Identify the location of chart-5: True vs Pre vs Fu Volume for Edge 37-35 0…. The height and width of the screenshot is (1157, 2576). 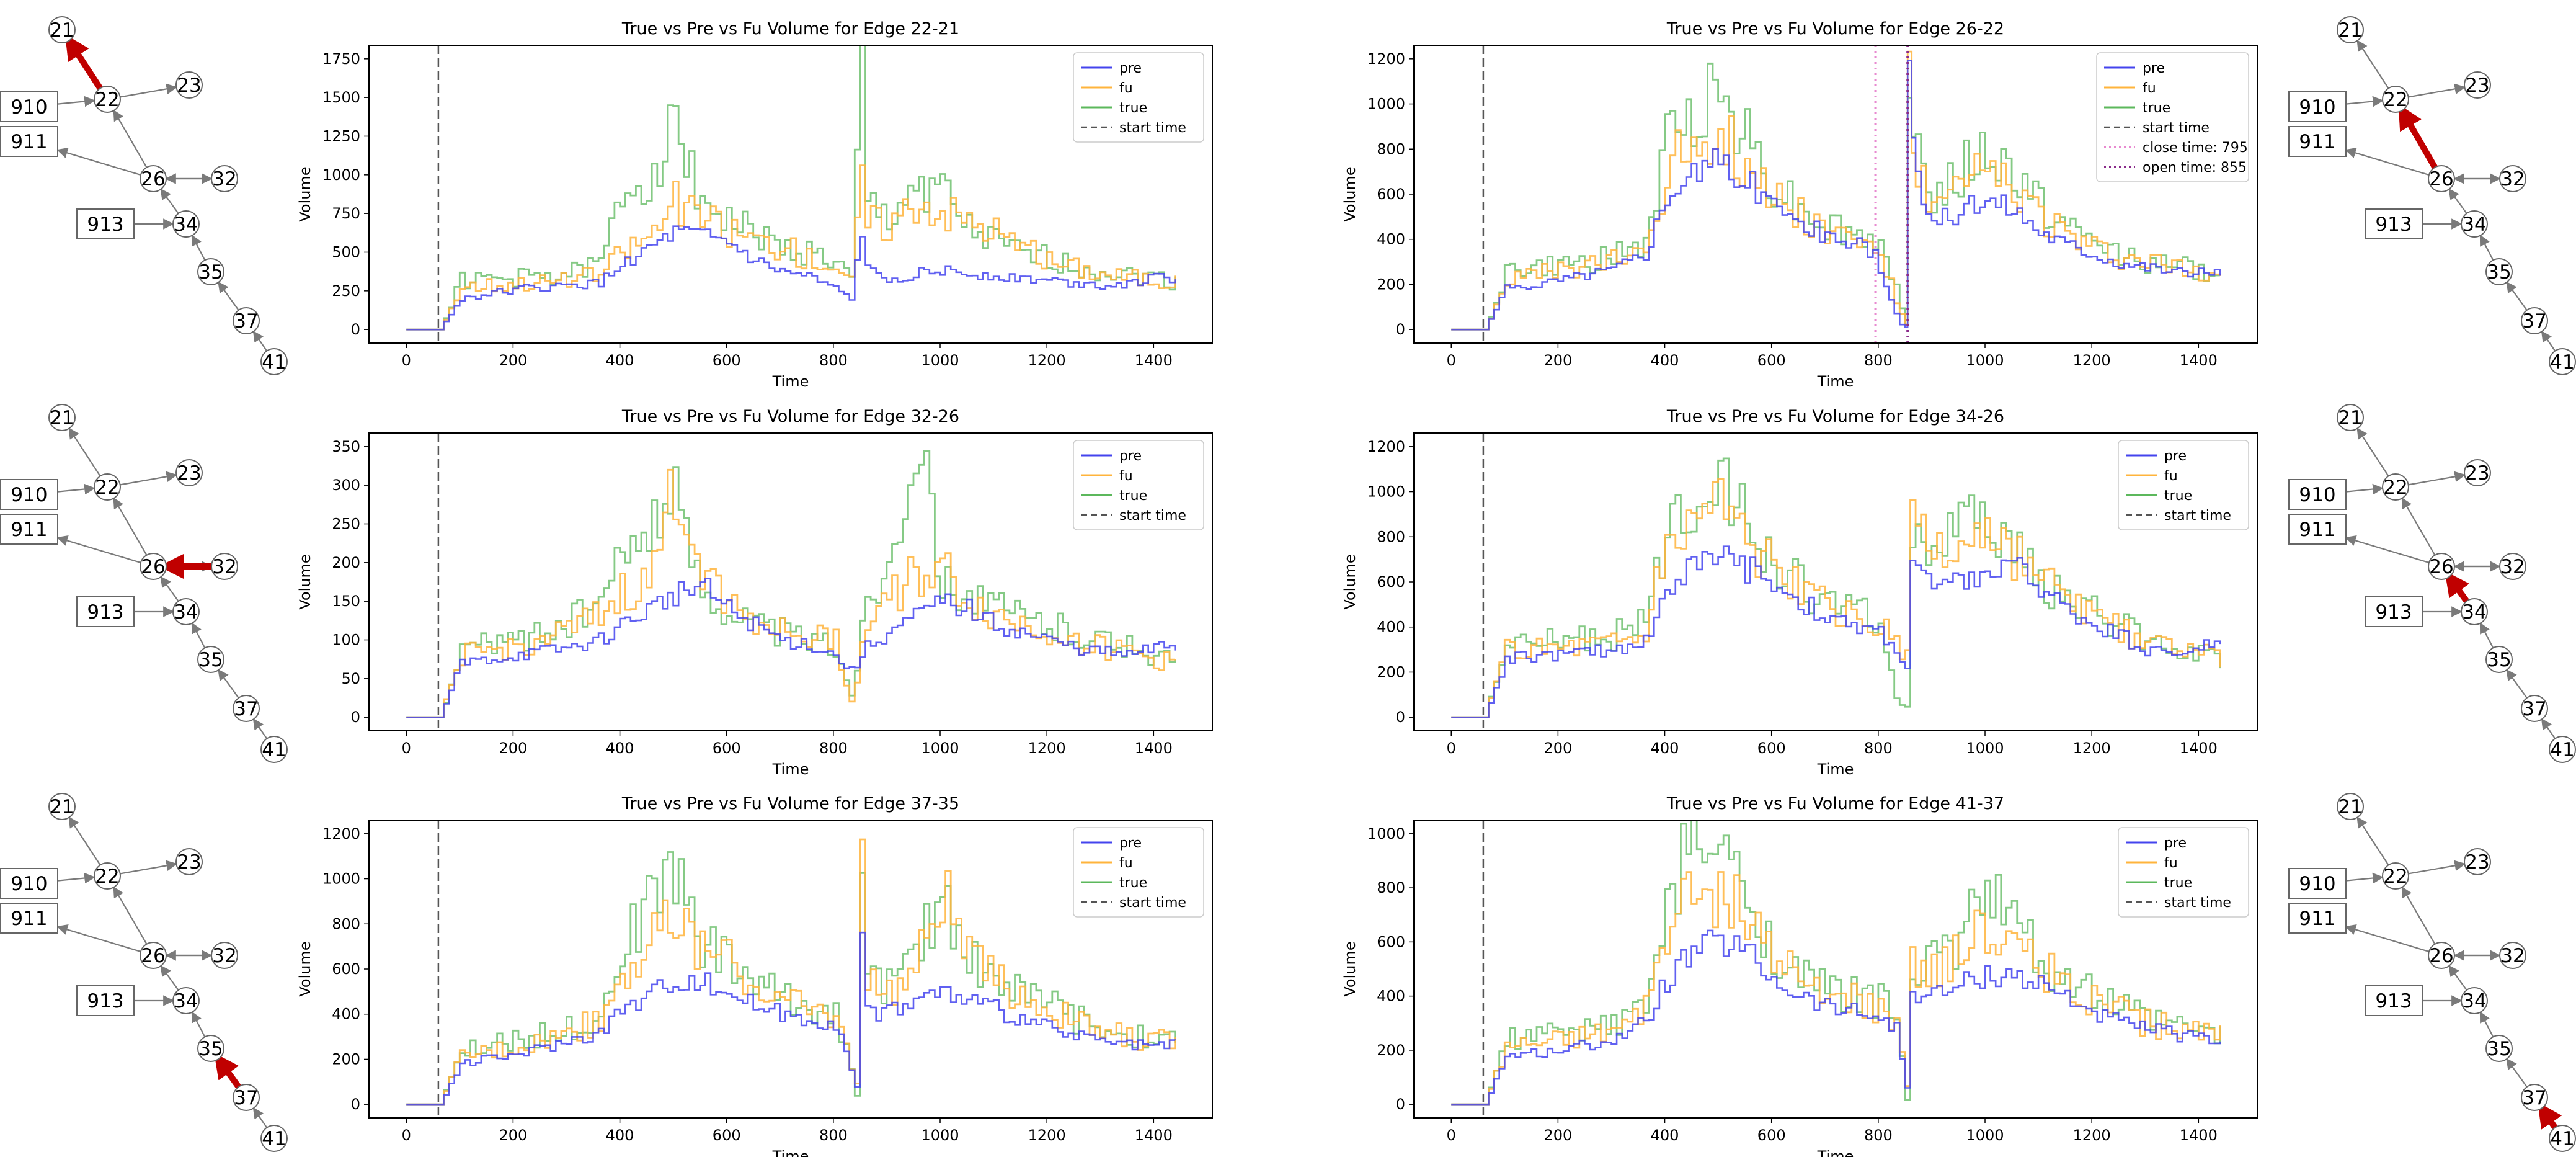
(754, 975).